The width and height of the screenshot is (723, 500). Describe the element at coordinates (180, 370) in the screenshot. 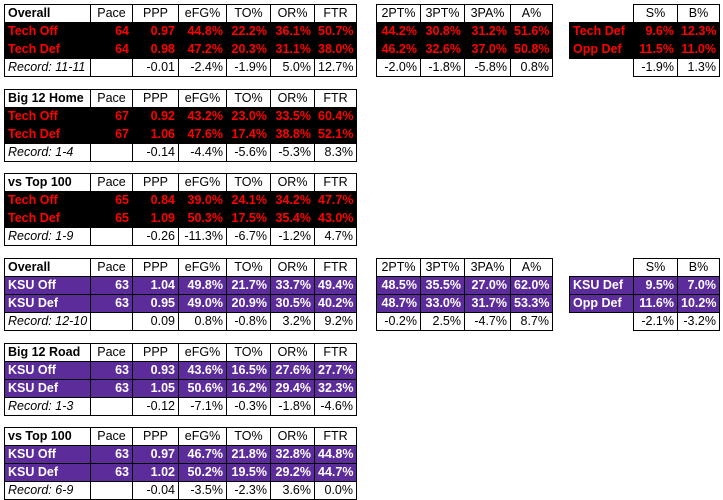

I see `table-row: KSU Off 63 0.93 43.6% 16.5% 27.6% 27.7%` at that location.